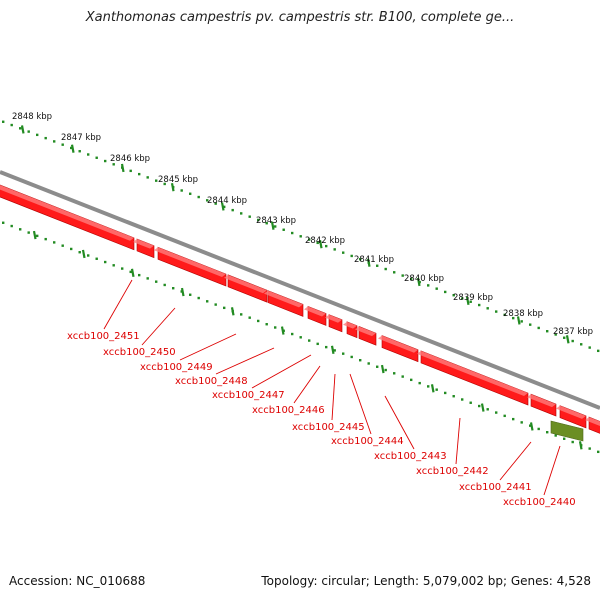 This screenshot has width=600, height=600. I want to click on feature-block, so click(567, 431).